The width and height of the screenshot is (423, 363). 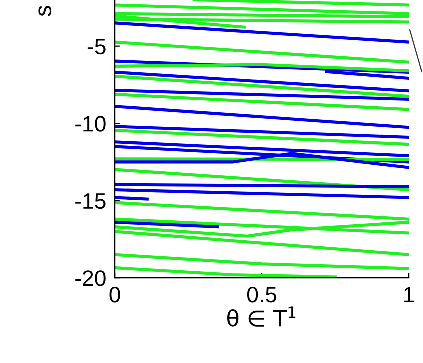 I want to click on x-tick-label: 1, so click(x=409, y=294).